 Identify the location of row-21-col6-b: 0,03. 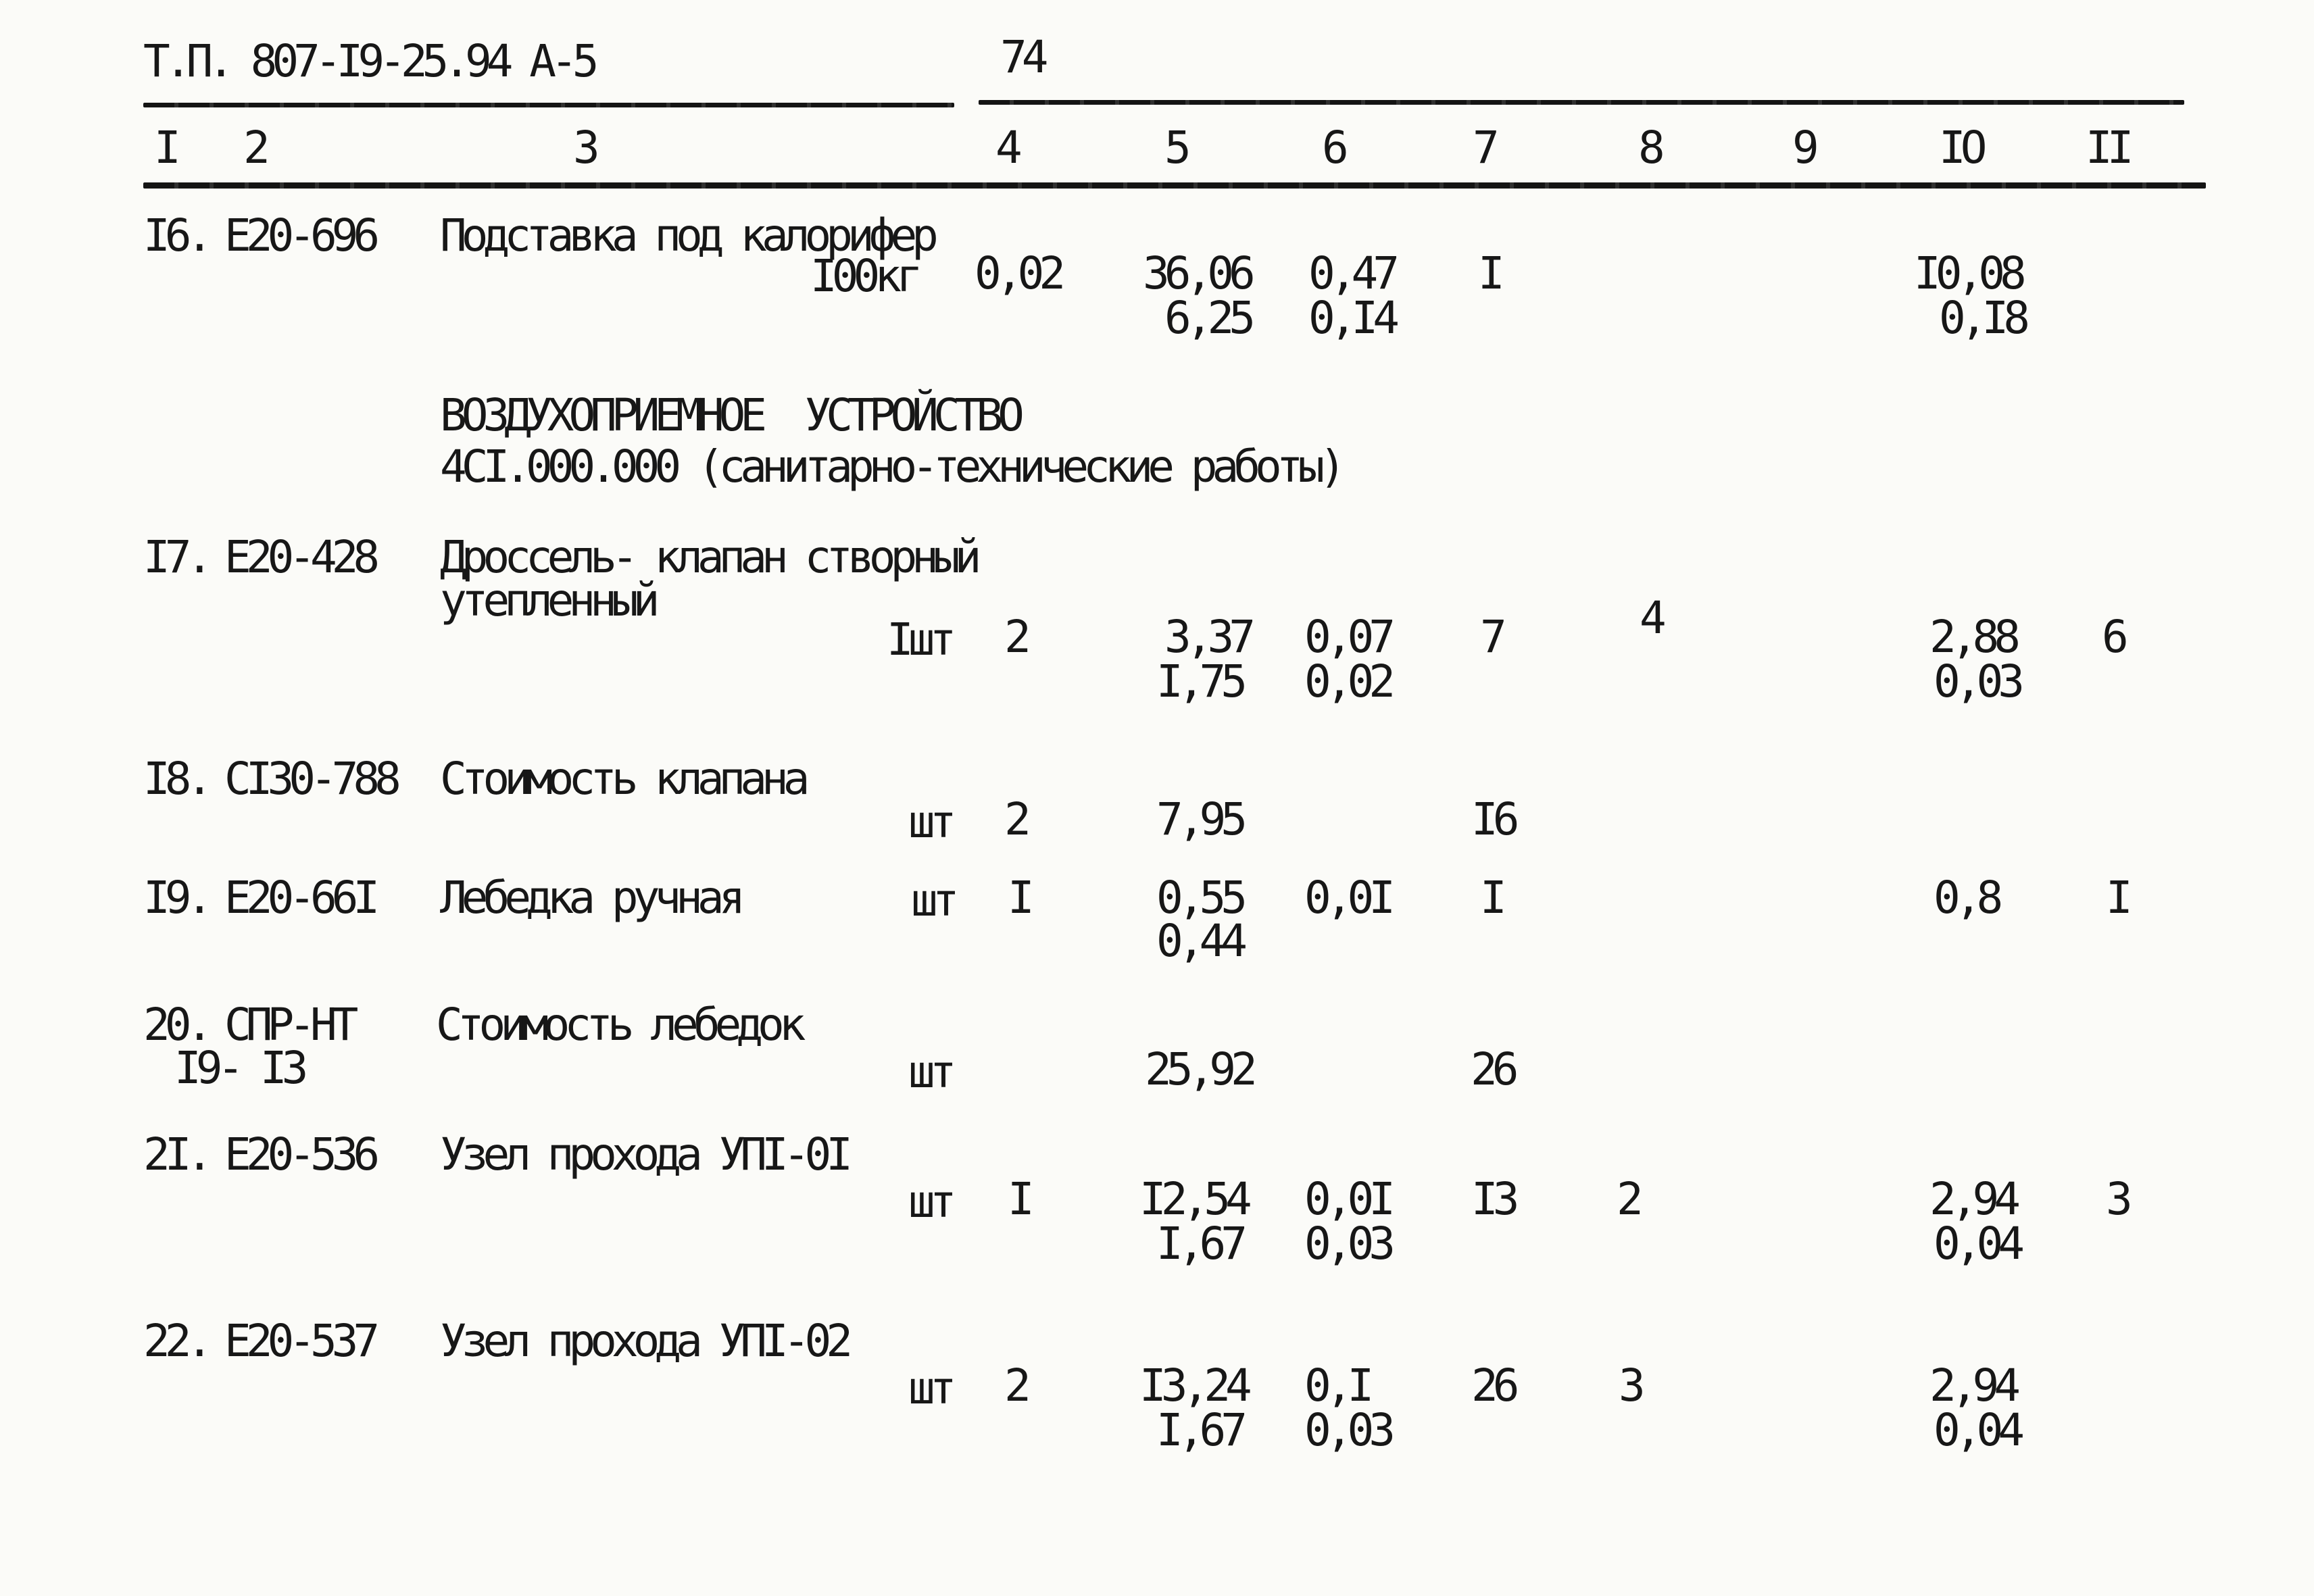
(1350, 1244).